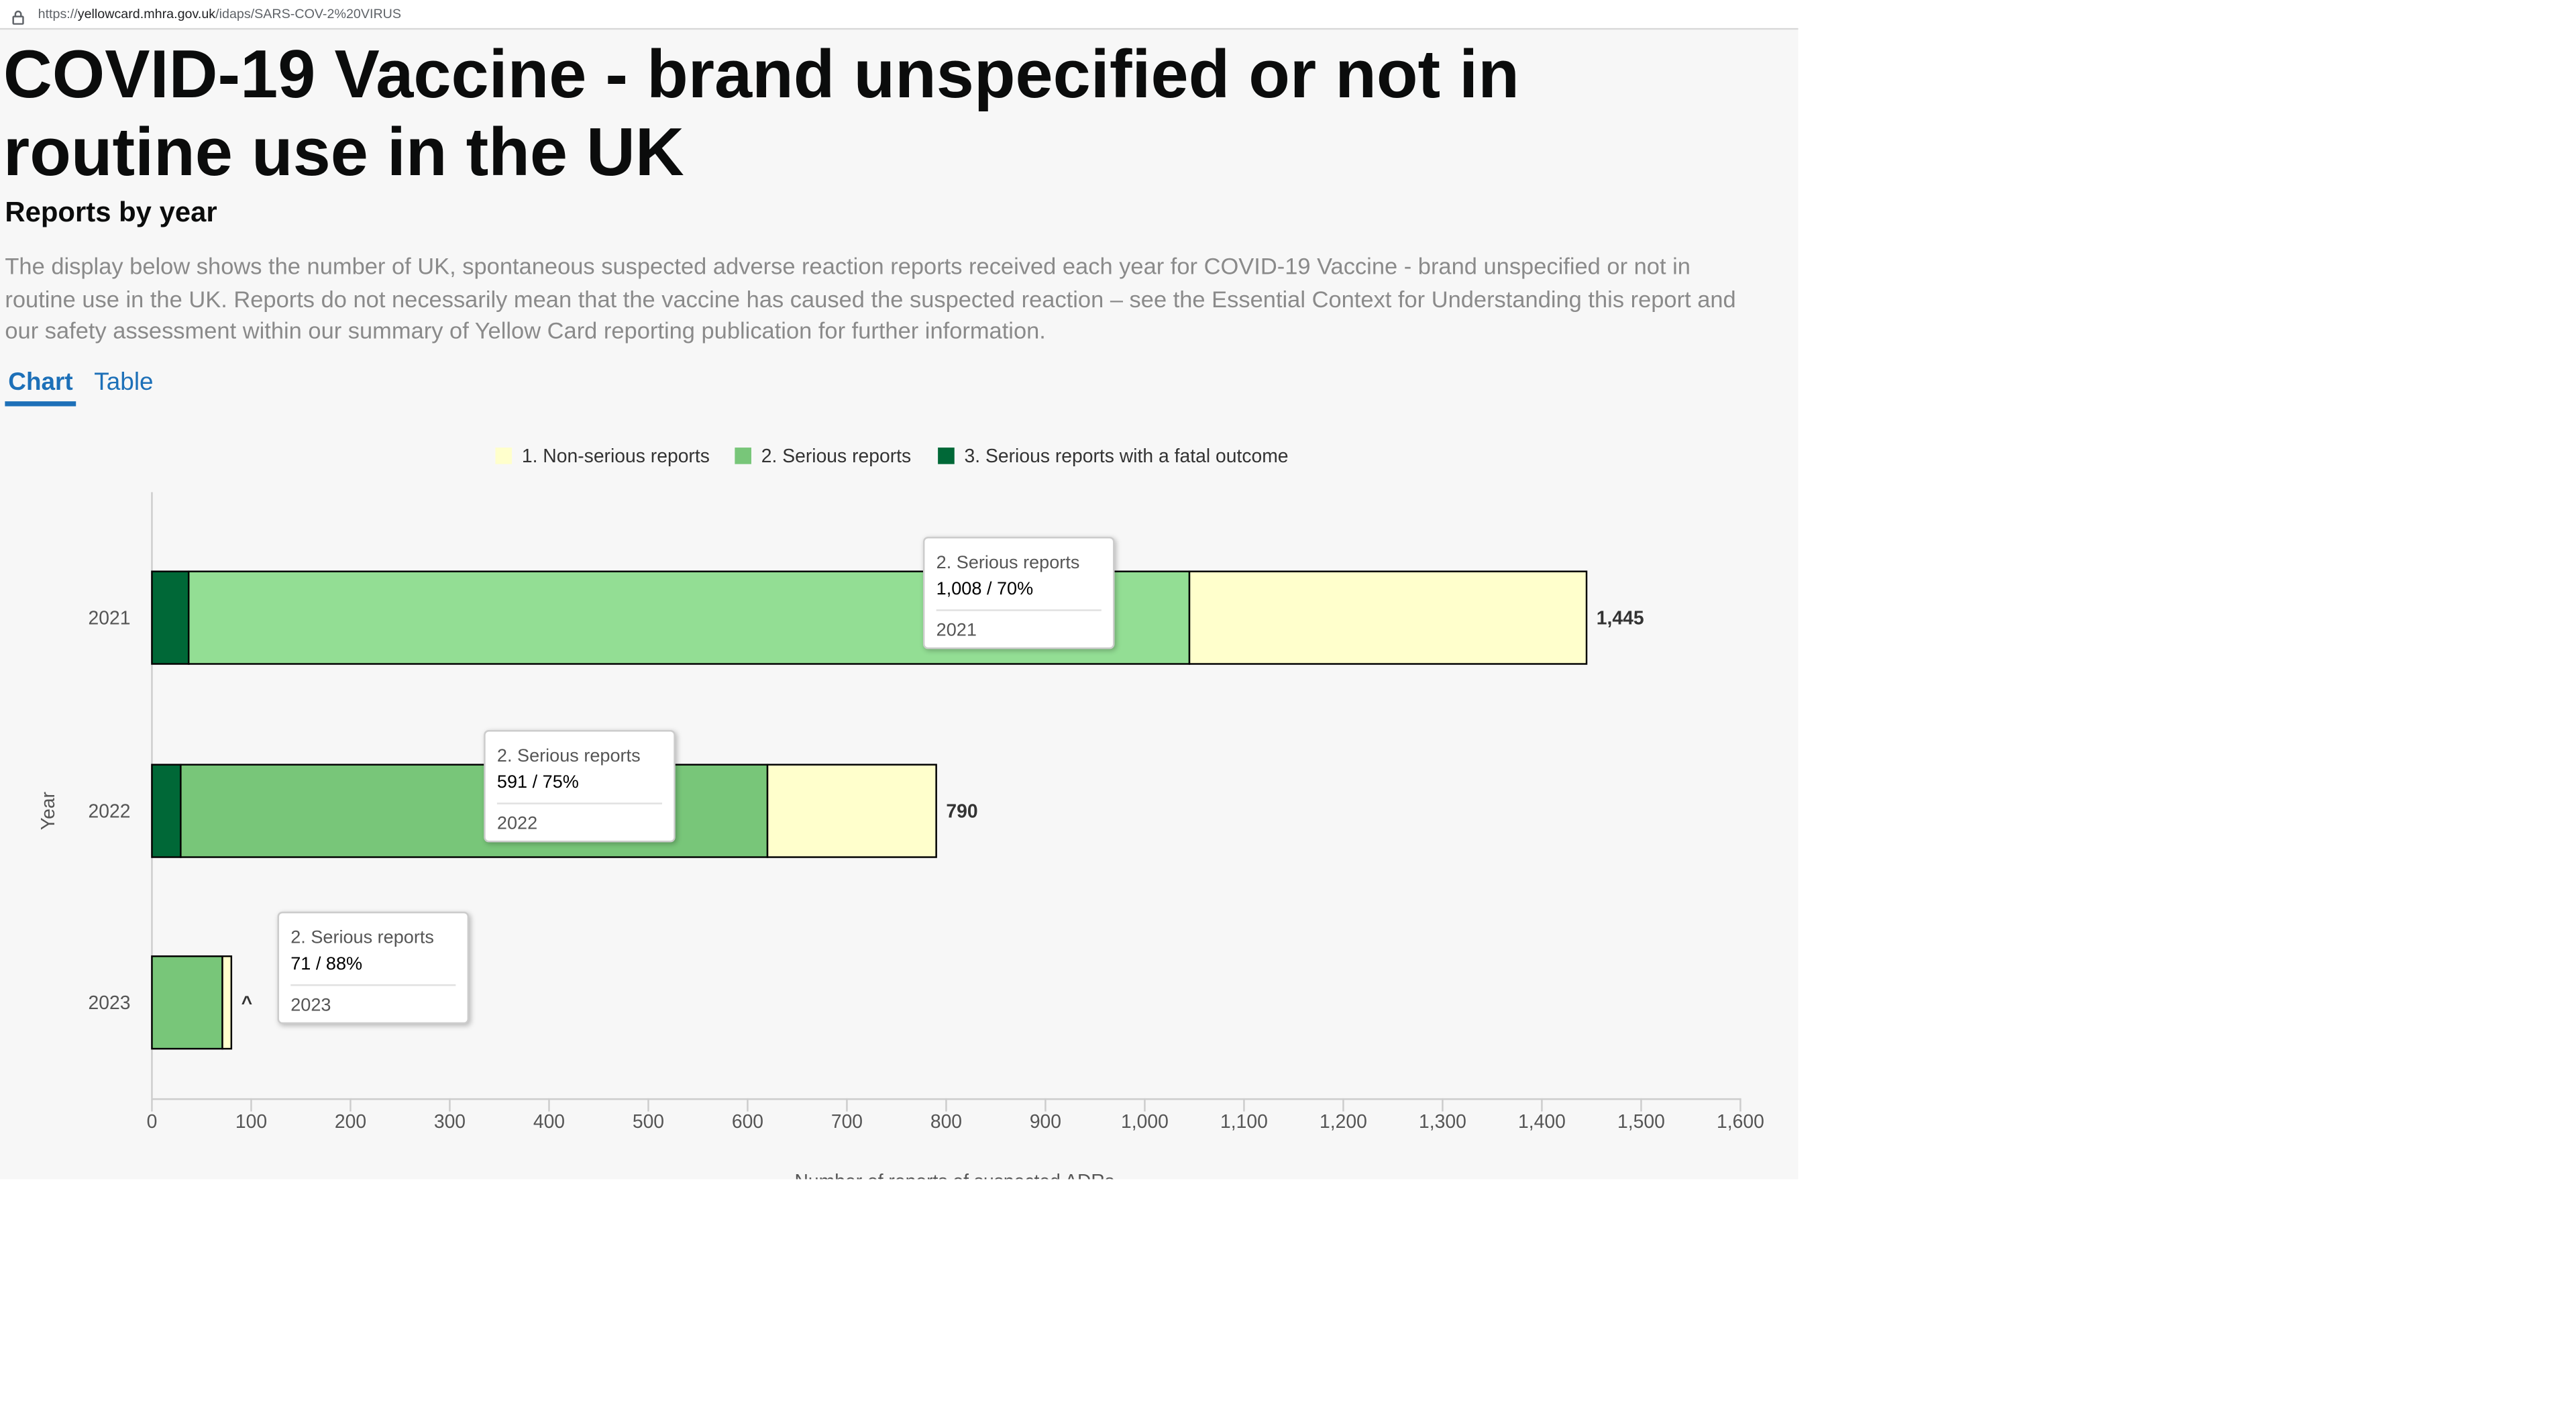 This screenshot has width=2576, height=1409. Describe the element at coordinates (247, 1002) in the screenshot. I see `bar-total-label: ^` at that location.